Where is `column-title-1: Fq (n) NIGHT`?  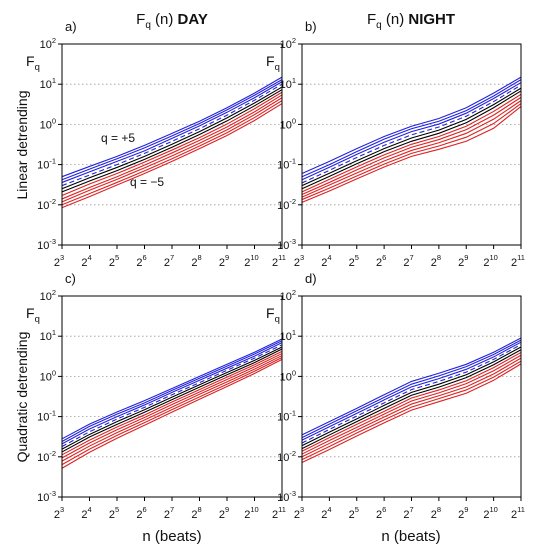 column-title-1: Fq (n) NIGHT is located at coordinates (411, 21).